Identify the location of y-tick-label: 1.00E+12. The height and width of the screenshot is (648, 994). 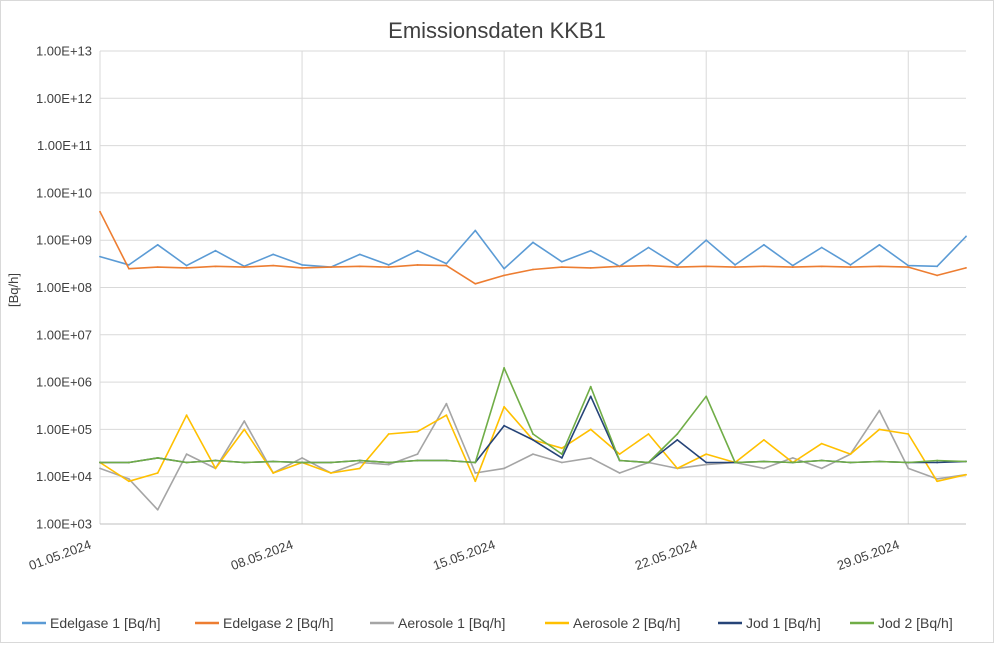
(64, 98).